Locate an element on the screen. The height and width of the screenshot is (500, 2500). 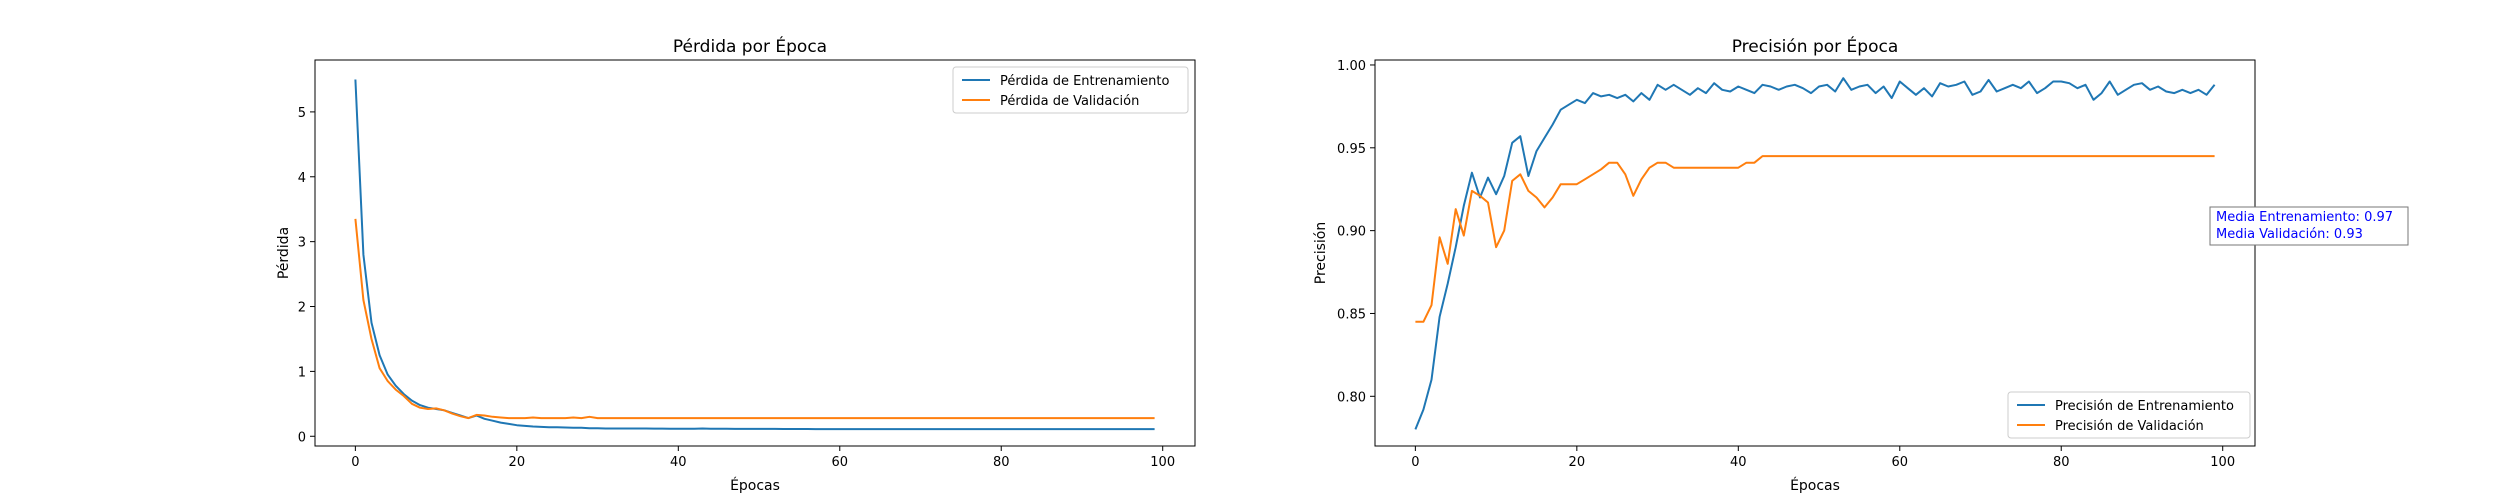
accuracy-legend-label-train: Precisión de Entrenamiento is located at coordinates (2144, 406).